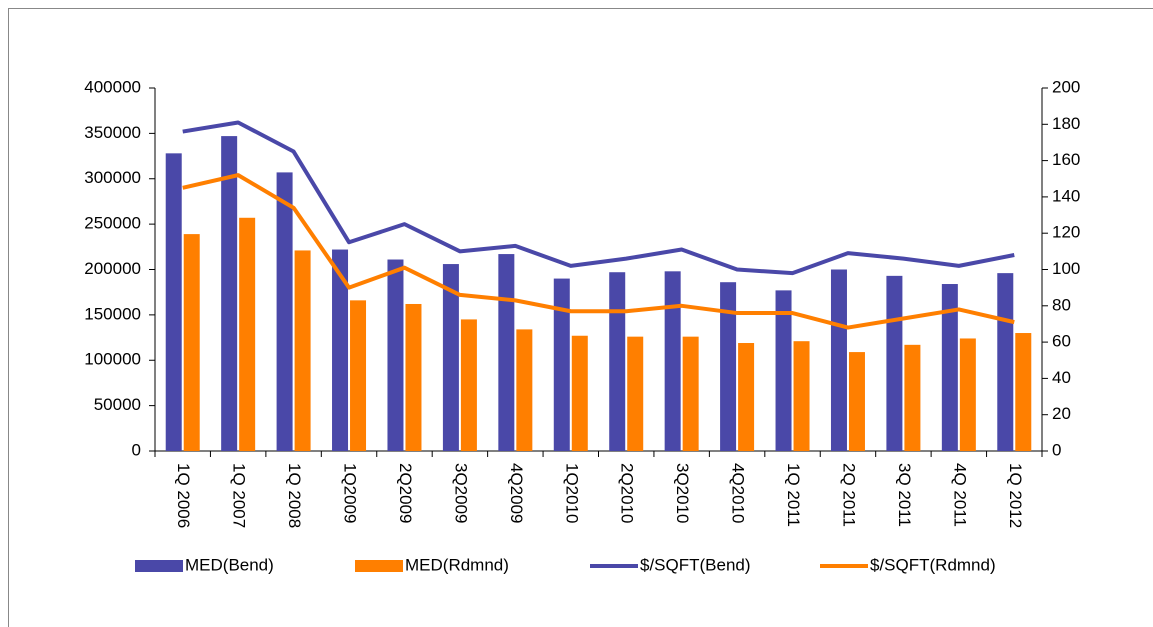 The image size is (1153, 627). Describe the element at coordinates (239, 495) in the screenshot. I see `x-tick-label: 1Q 2007` at that location.